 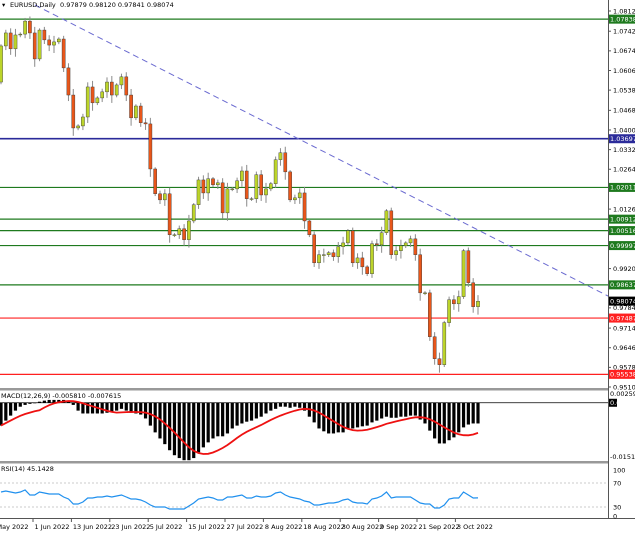 What do you see at coordinates (622, 394) in the screenshot?
I see `macd-tick-label: 0.002598` at bounding box center [622, 394].